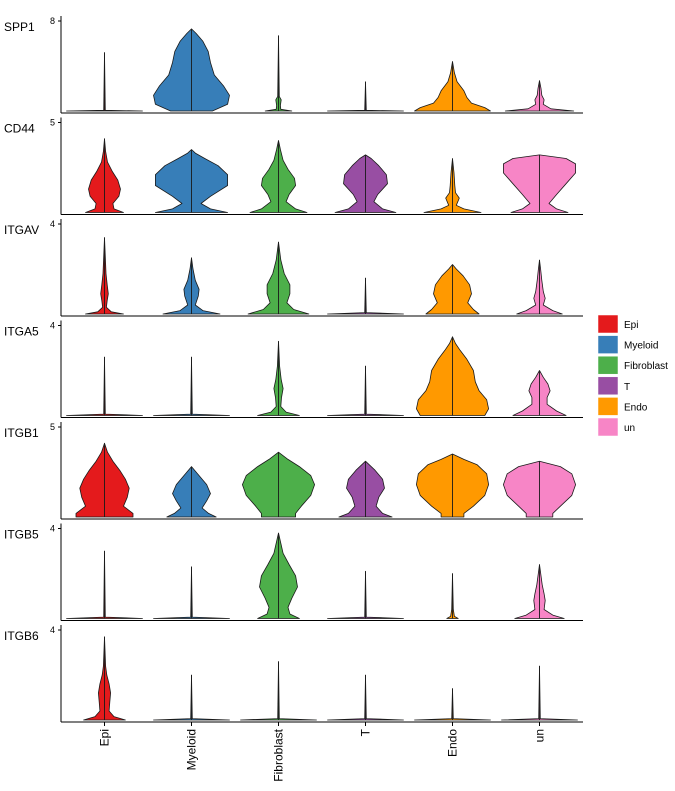 The height and width of the screenshot is (791, 675). Describe the element at coordinates (365, 183) in the screenshot. I see `violin-cd44-t` at that location.